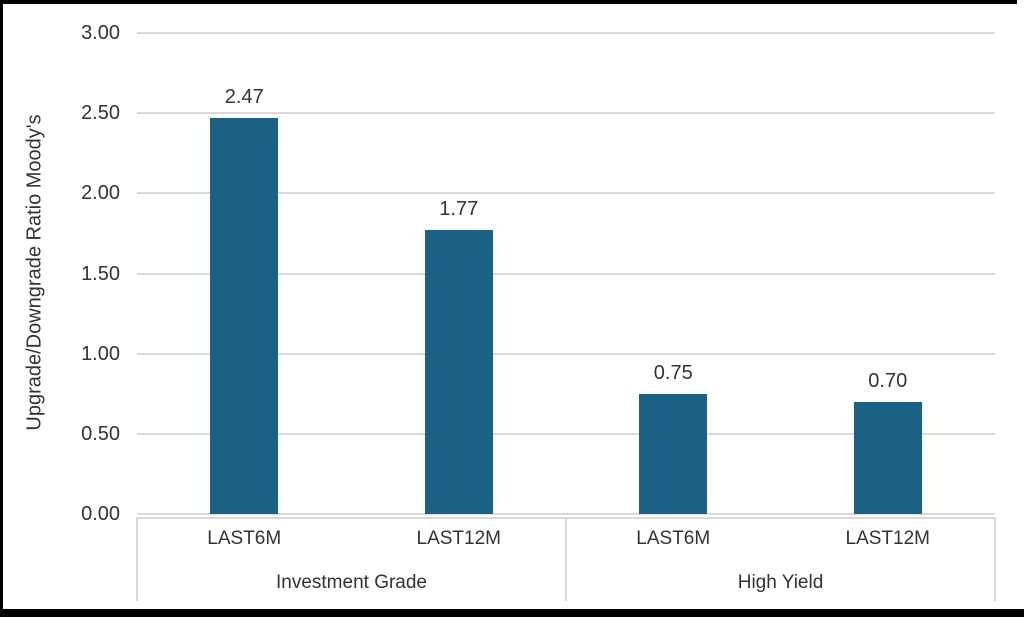 This screenshot has height=619, width=1024. What do you see at coordinates (137, 559) in the screenshot?
I see `category-axis-left-border` at bounding box center [137, 559].